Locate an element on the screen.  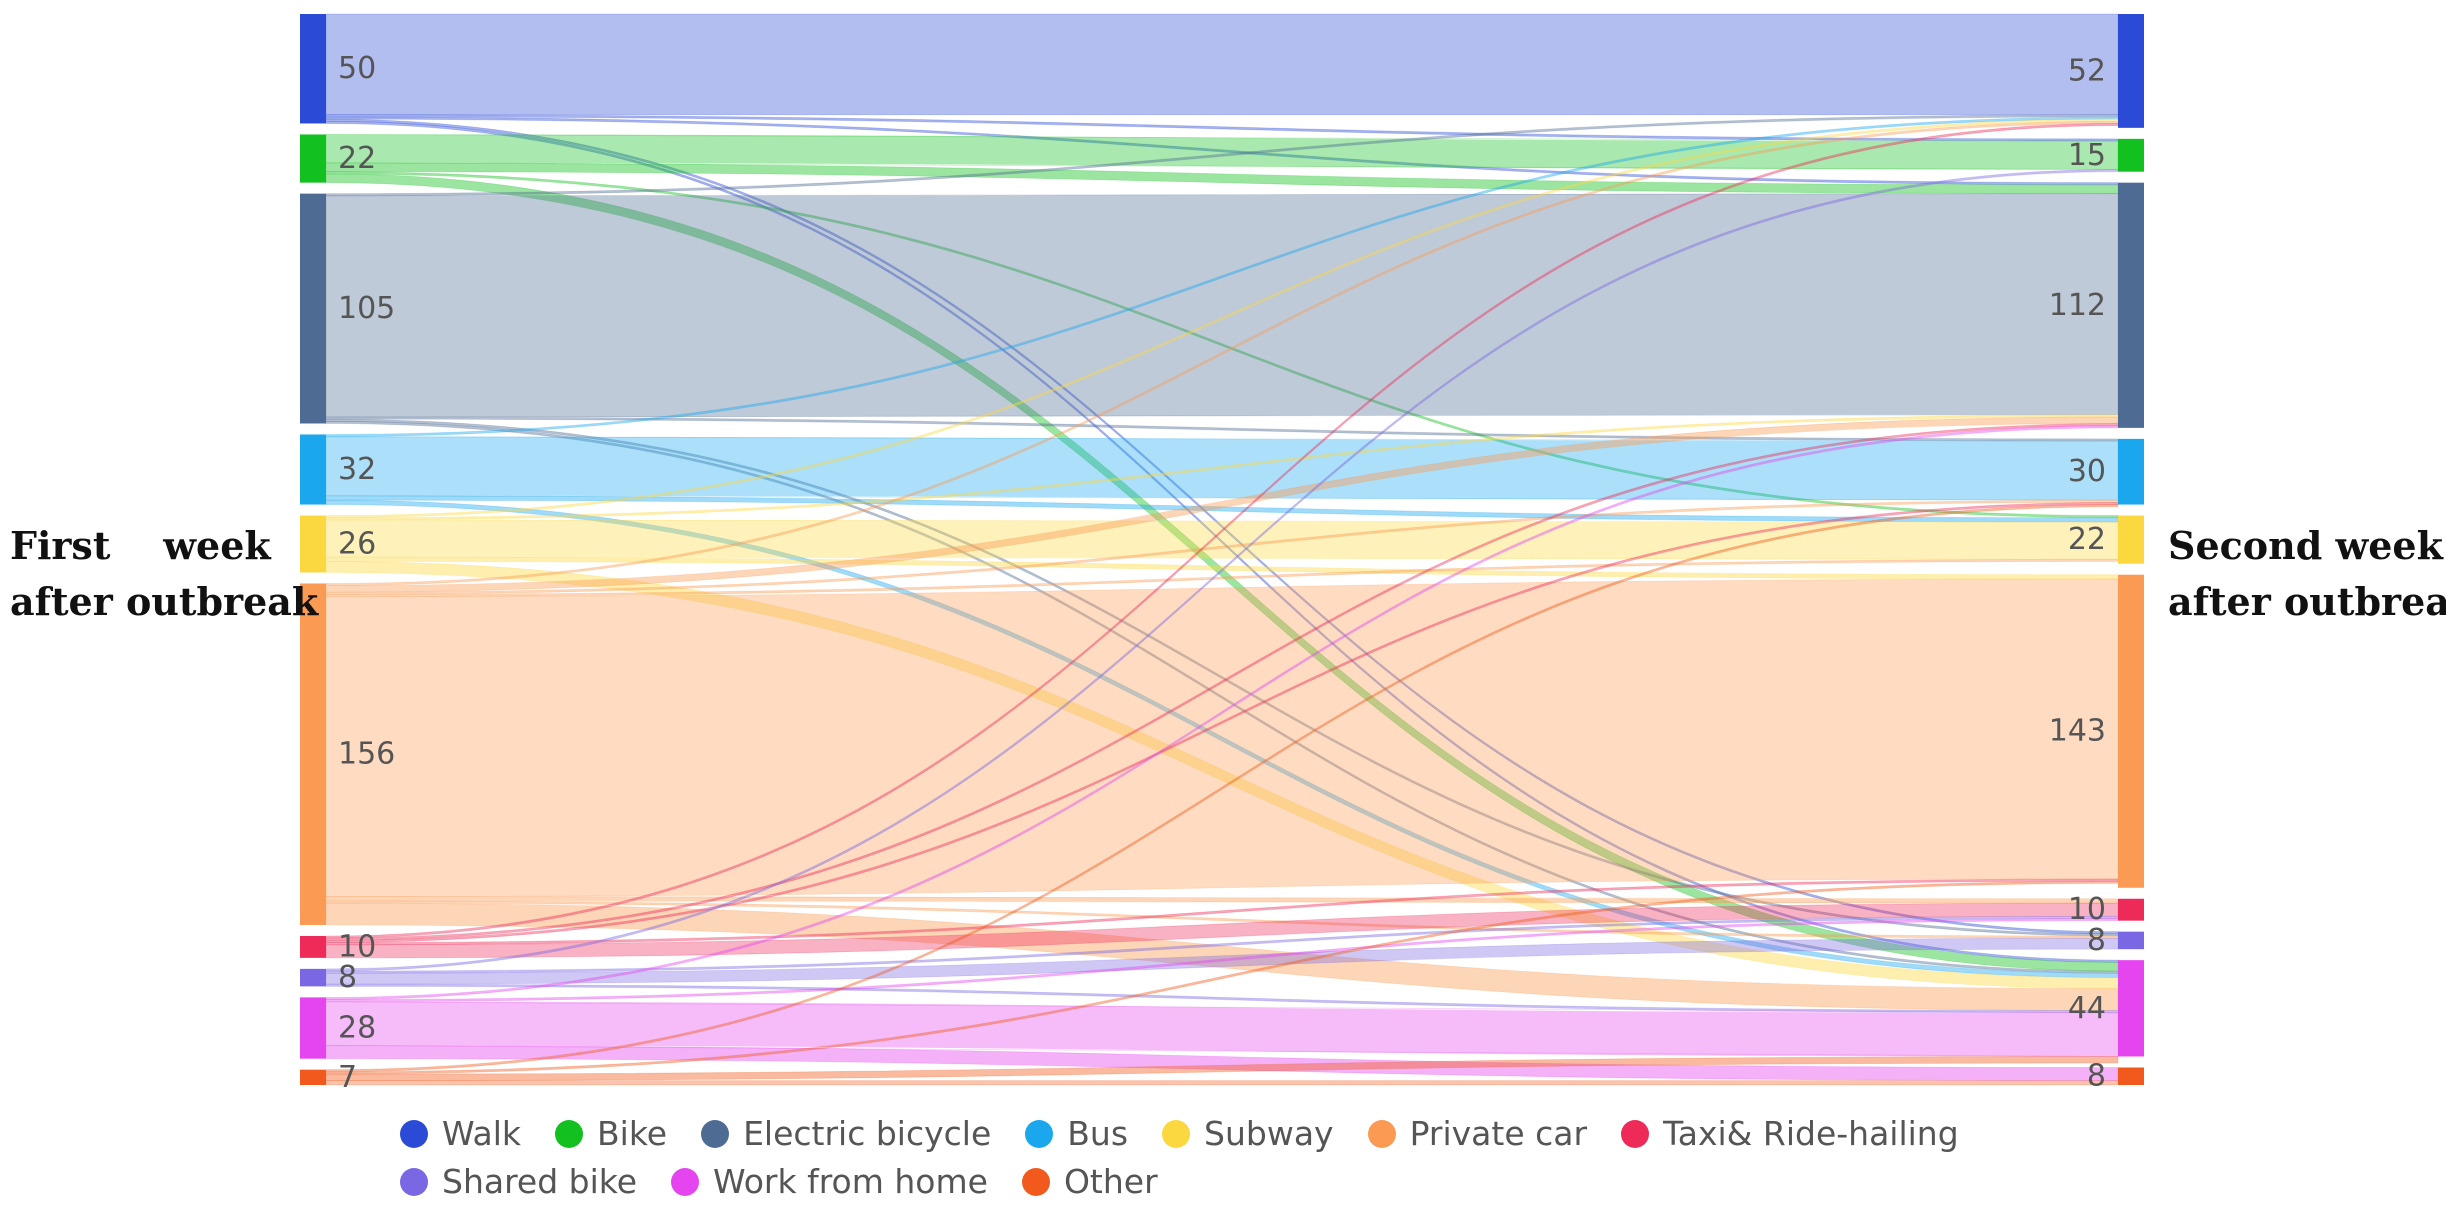
legend-label-private-car: Private car is located at coordinates (1498, 1133).